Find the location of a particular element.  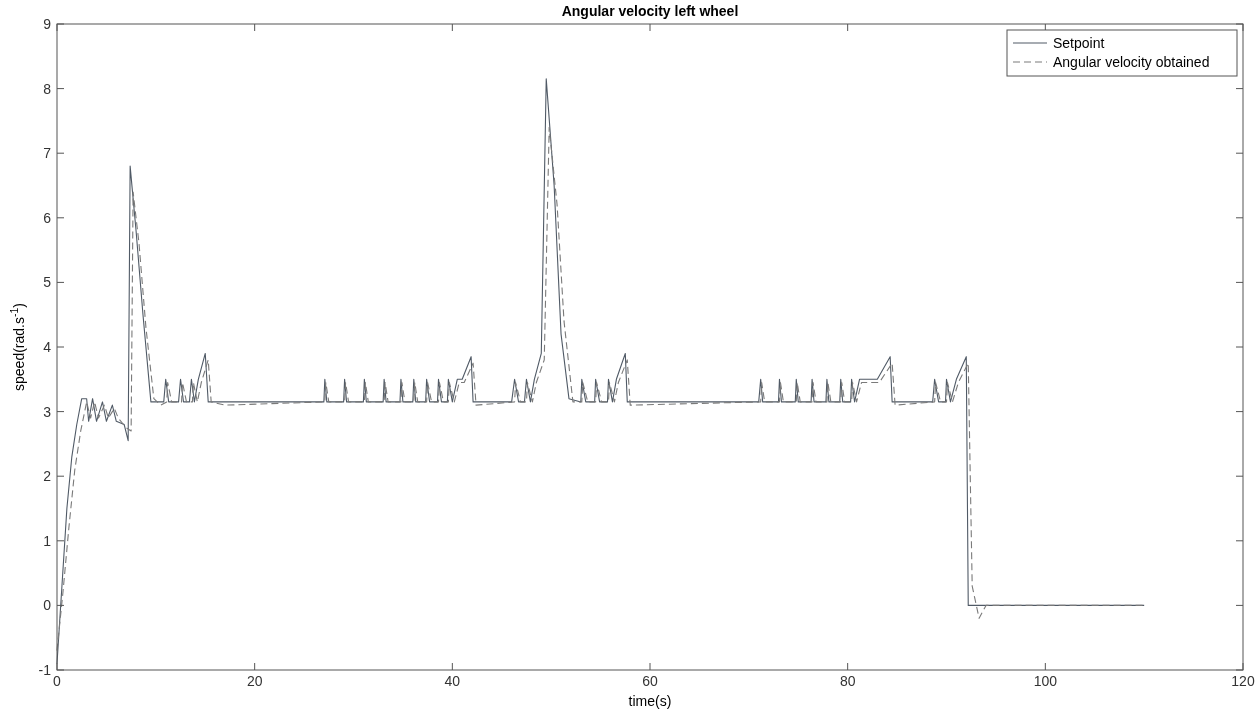

y-tick-label: 6 is located at coordinates (47, 217).